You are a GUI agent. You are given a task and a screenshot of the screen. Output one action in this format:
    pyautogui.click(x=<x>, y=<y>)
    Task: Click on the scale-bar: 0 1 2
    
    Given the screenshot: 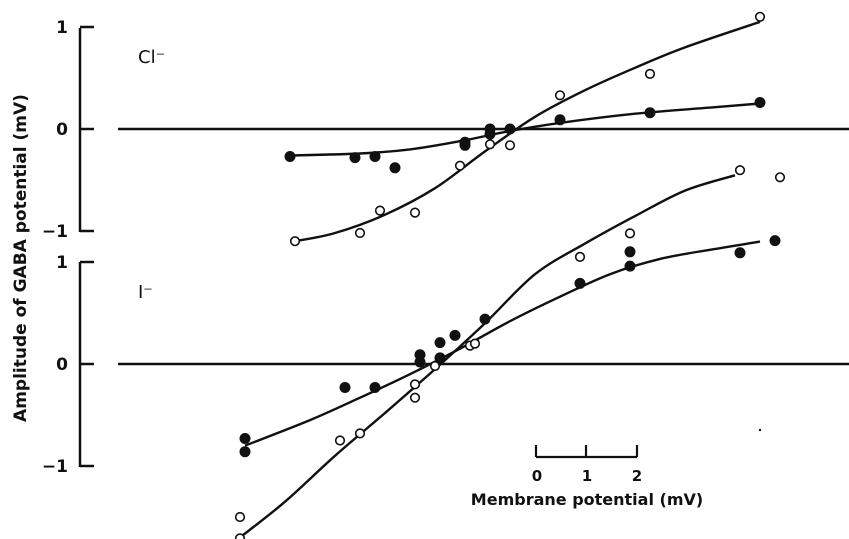 What is the action you would take?
    pyautogui.click(x=587, y=465)
    